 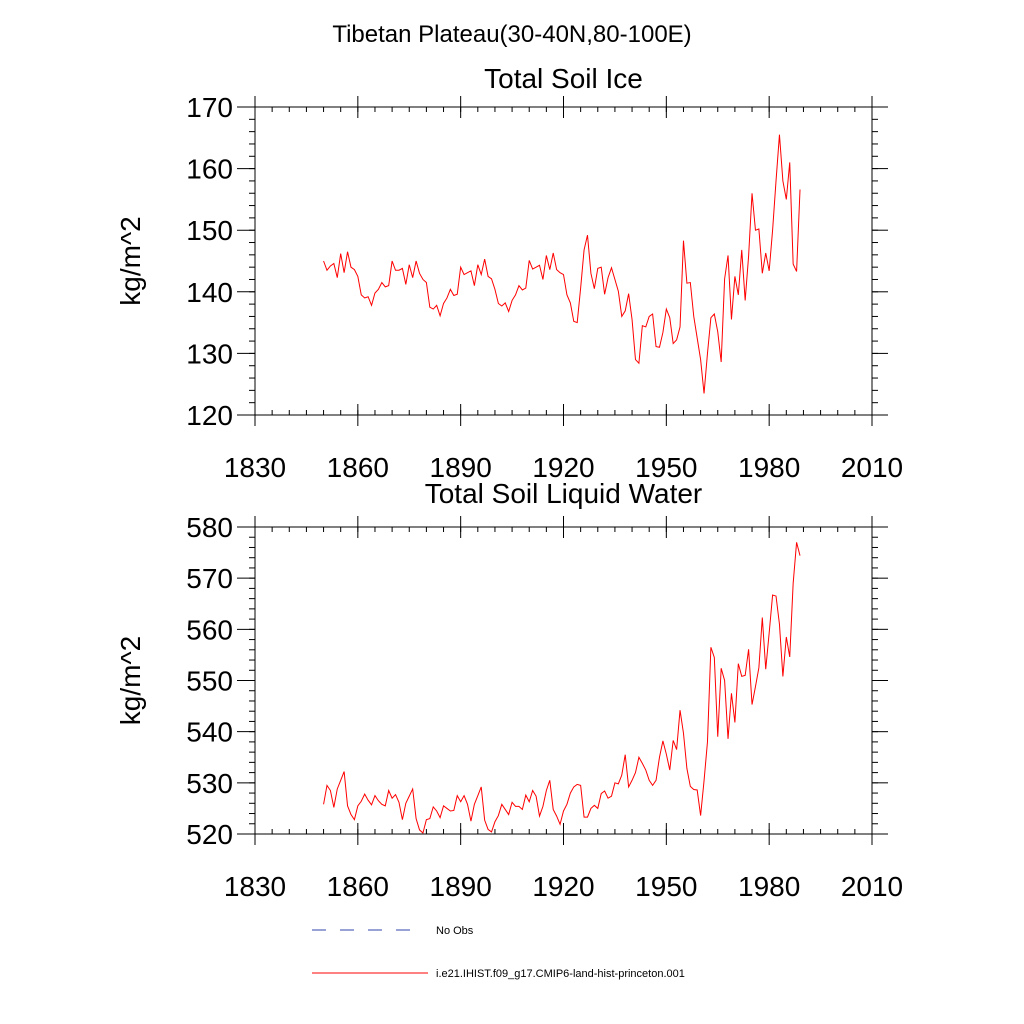 I want to click on y-tick-label: 140, so click(x=209, y=292).